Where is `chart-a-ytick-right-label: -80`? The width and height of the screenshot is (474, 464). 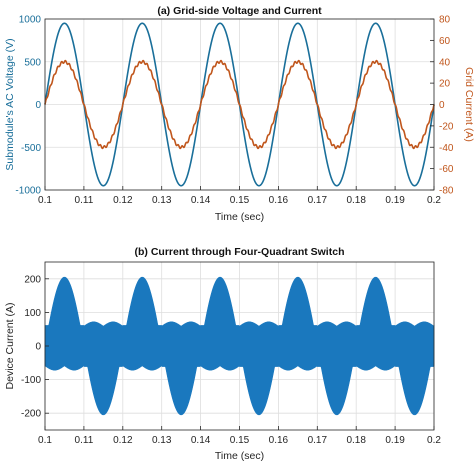 chart-a-ytick-right-label: -80 is located at coordinates (446, 191).